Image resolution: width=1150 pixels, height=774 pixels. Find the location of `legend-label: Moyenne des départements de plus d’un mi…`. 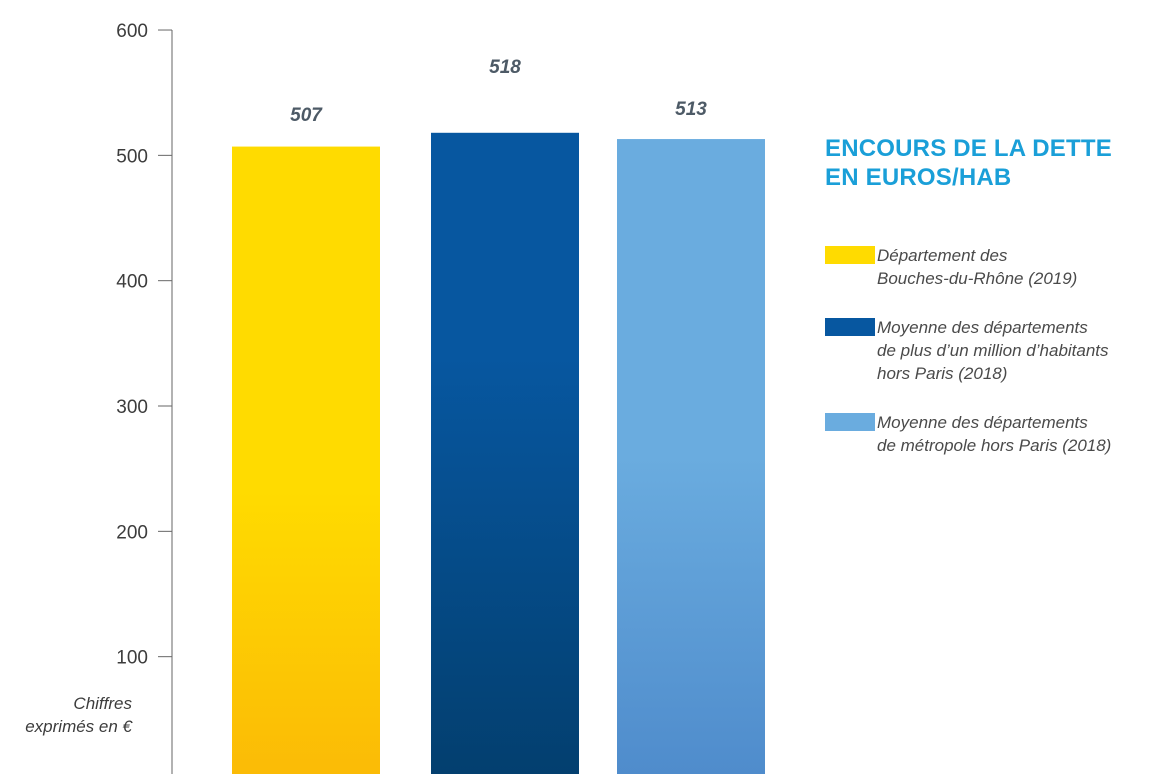

legend-label: Moyenne des départements de plus d’un mi… is located at coordinates (993, 350).